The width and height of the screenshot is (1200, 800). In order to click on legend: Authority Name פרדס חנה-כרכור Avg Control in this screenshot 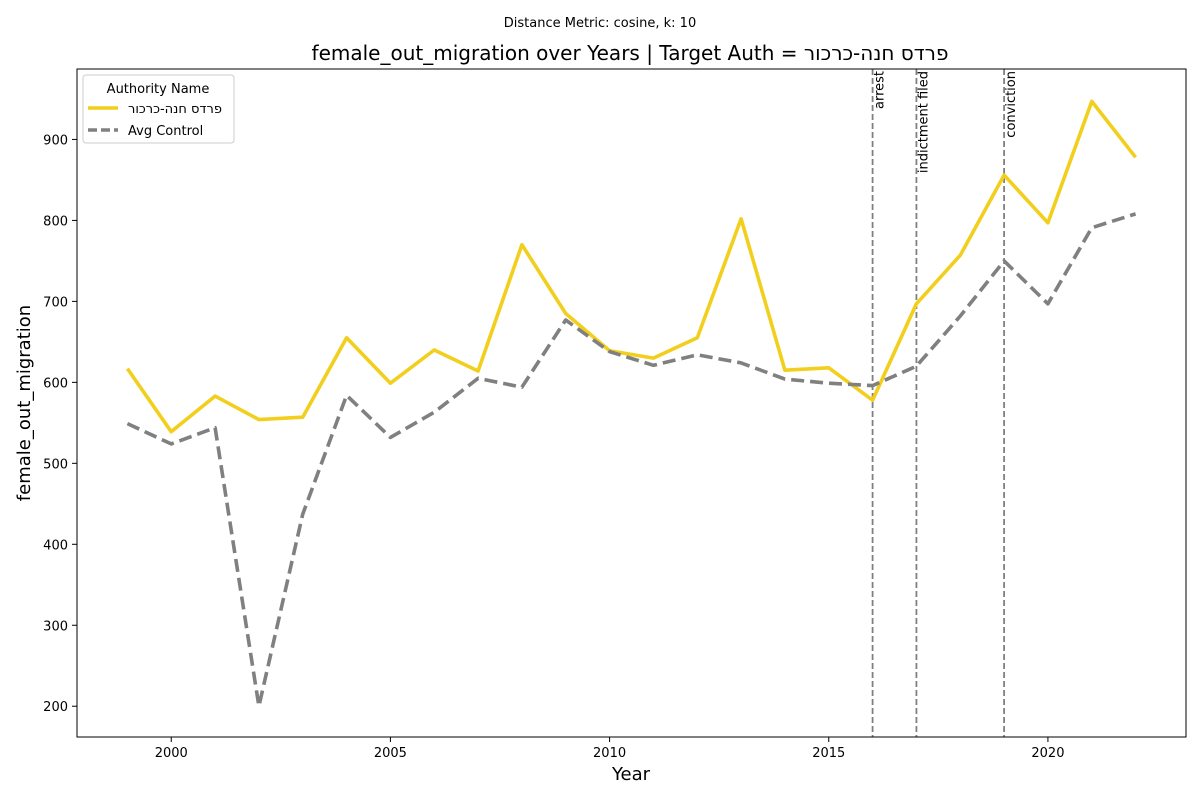, I will do `click(158, 109)`.